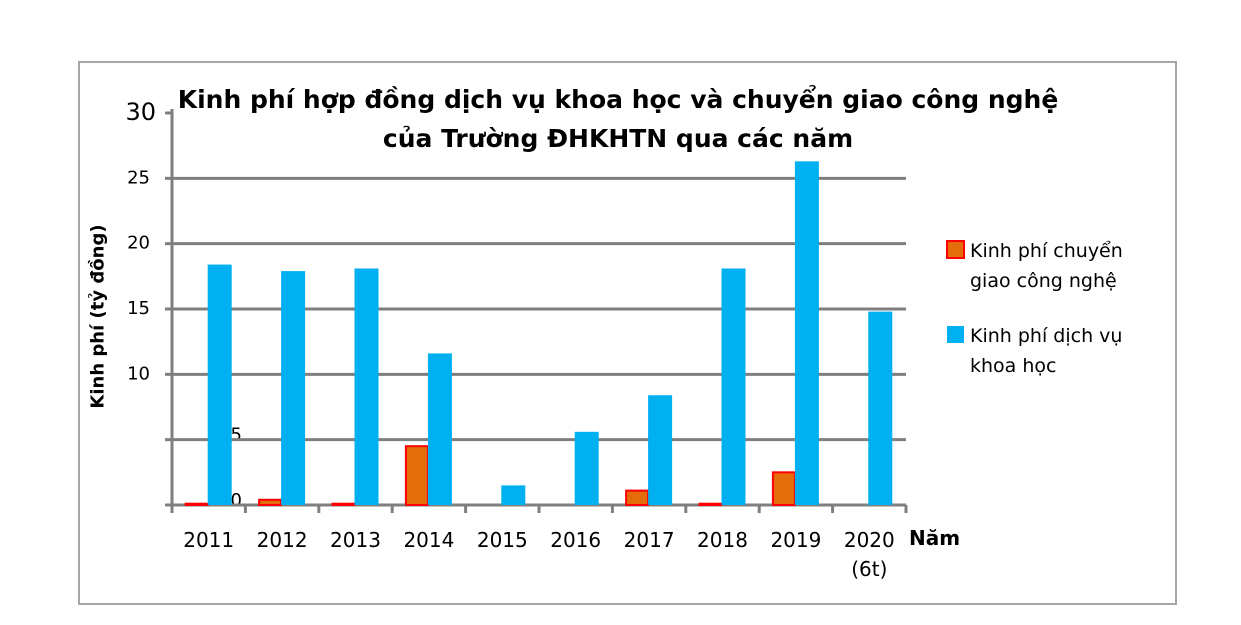 Image resolution: width=1241 pixels, height=625 pixels. Describe the element at coordinates (236, 435) in the screenshot. I see `y-tick-label: 5` at that location.